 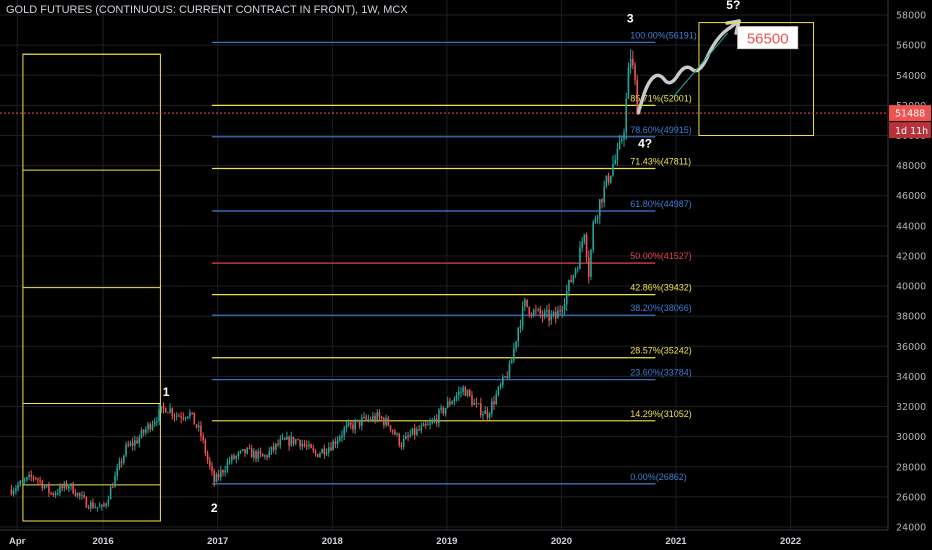 What do you see at coordinates (911, 287) in the screenshot?
I see `y-tick-label: 40000` at bounding box center [911, 287].